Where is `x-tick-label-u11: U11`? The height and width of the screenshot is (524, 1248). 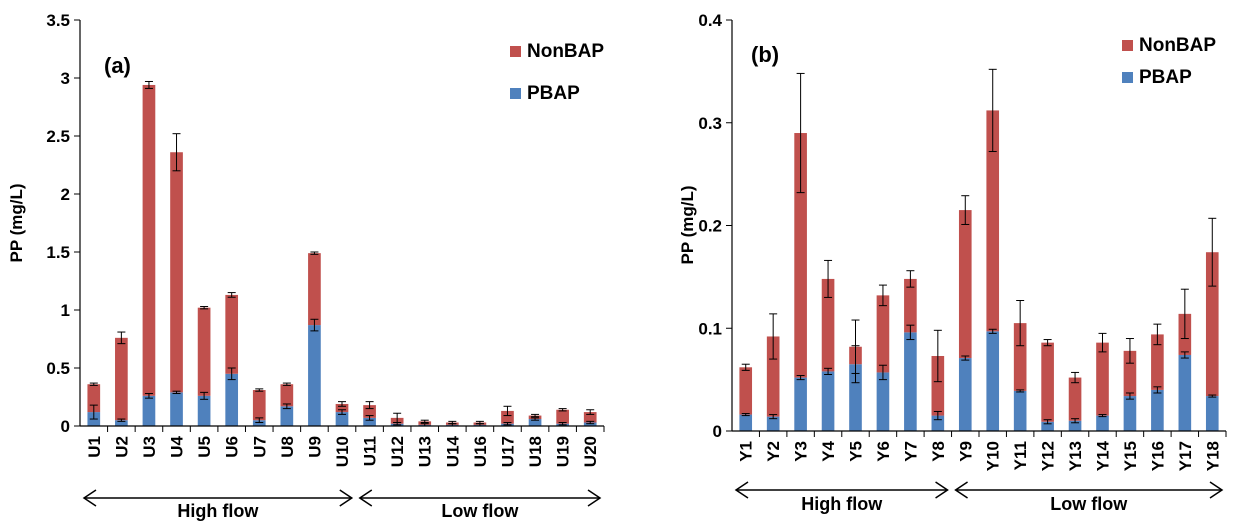
x-tick-label-u11: U11 is located at coordinates (370, 451).